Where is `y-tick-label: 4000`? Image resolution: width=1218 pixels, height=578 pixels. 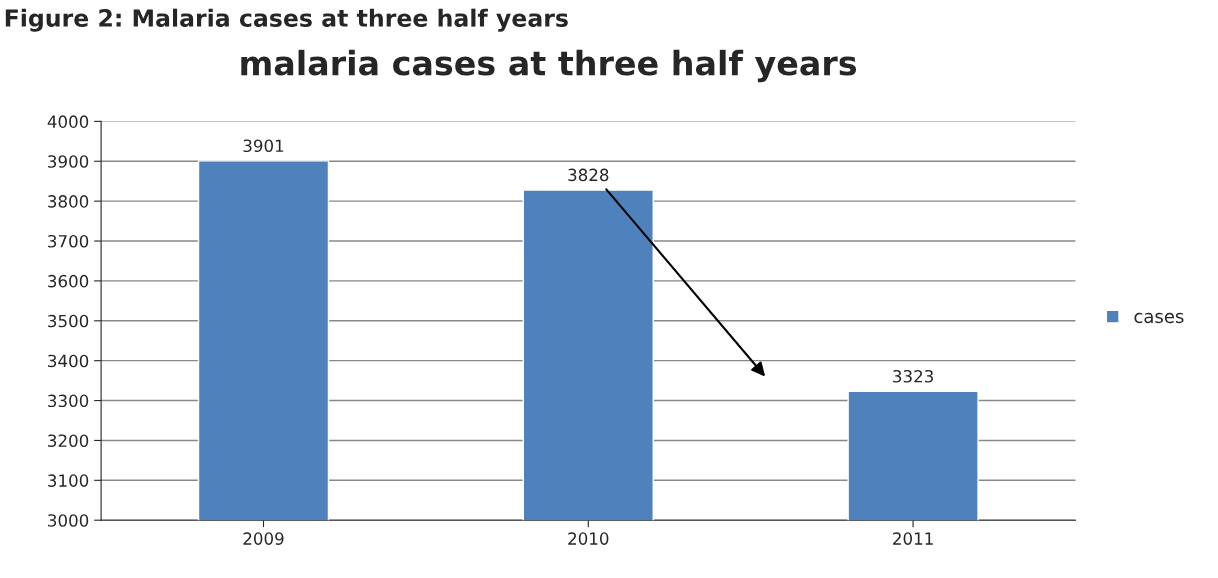 y-tick-label: 4000 is located at coordinates (68, 121).